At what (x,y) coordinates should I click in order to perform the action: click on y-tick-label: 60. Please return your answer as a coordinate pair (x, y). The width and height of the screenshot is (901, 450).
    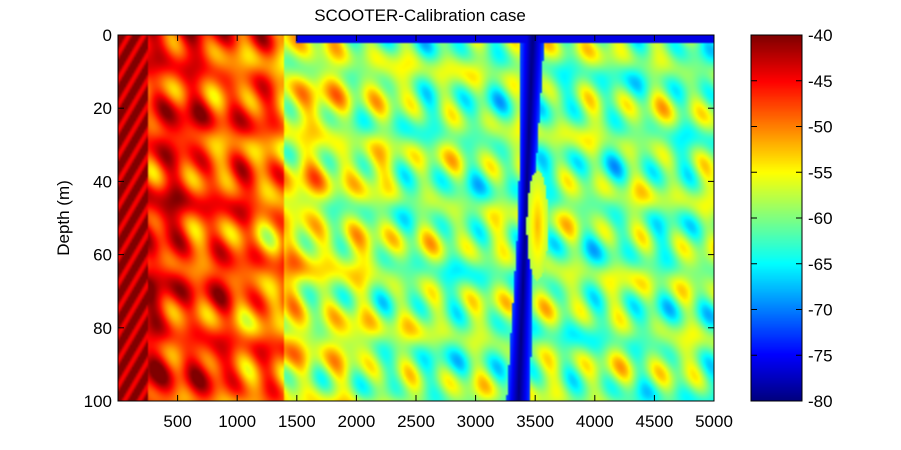
    Looking at the image, I should click on (102, 255).